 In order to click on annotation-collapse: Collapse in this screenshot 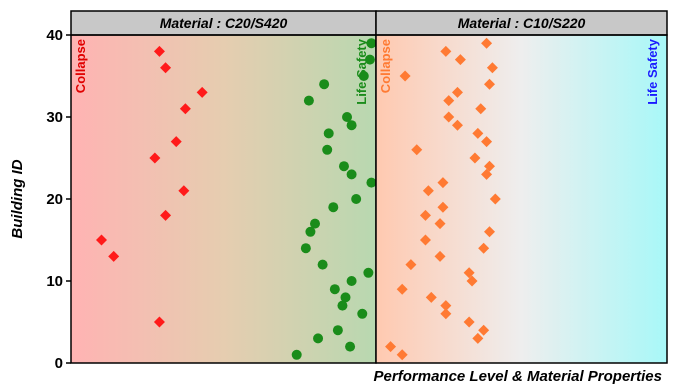, I will do `click(80, 66)`.